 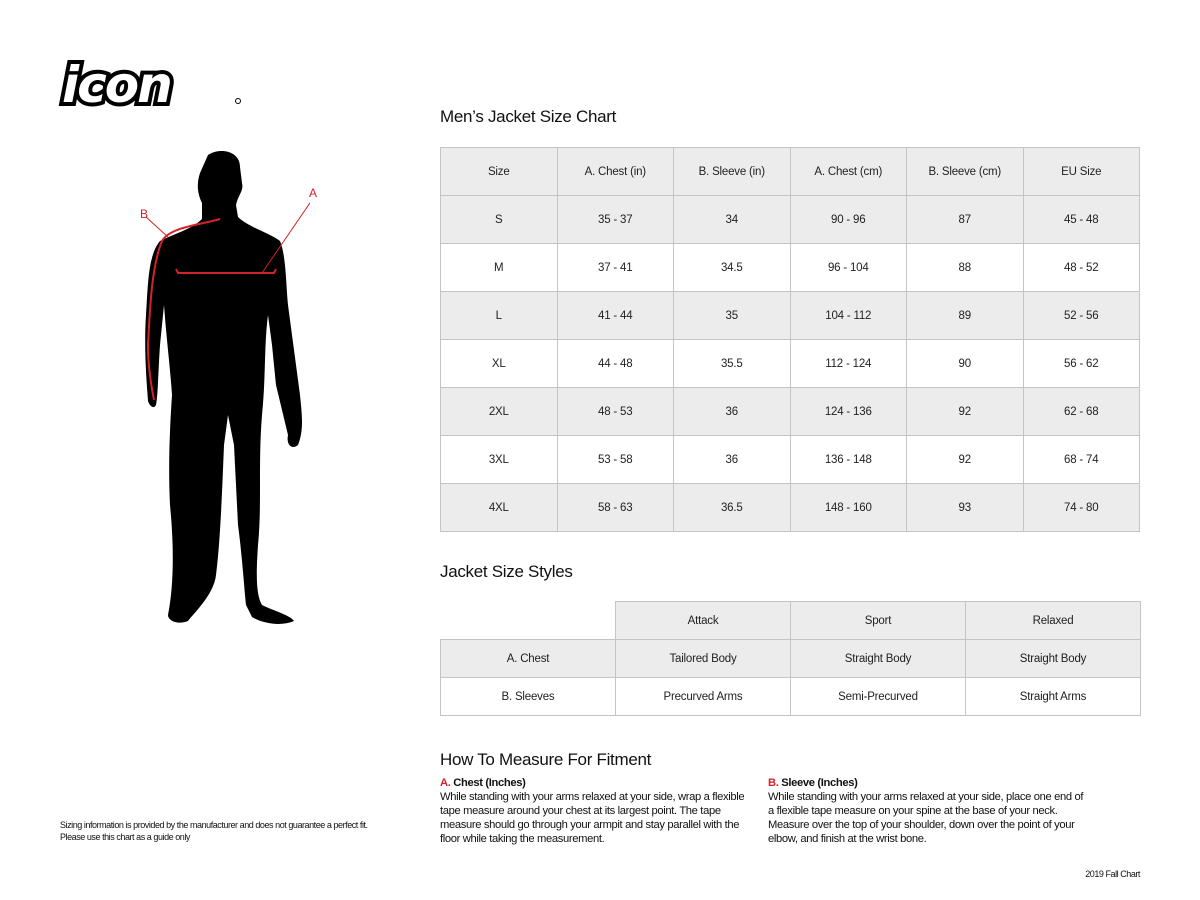 What do you see at coordinates (965, 267) in the screenshot?
I see `table-cell: 88` at bounding box center [965, 267].